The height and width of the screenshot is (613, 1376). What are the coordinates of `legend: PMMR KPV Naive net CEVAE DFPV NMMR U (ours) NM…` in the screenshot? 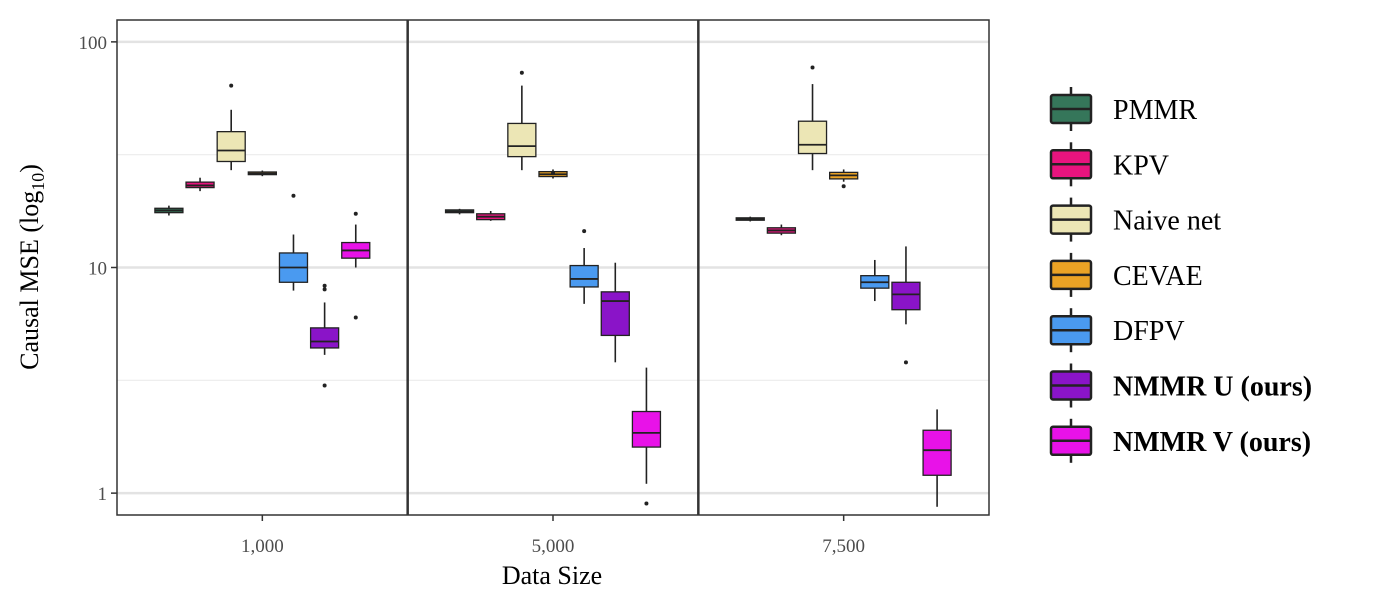 It's located at (1180, 275).